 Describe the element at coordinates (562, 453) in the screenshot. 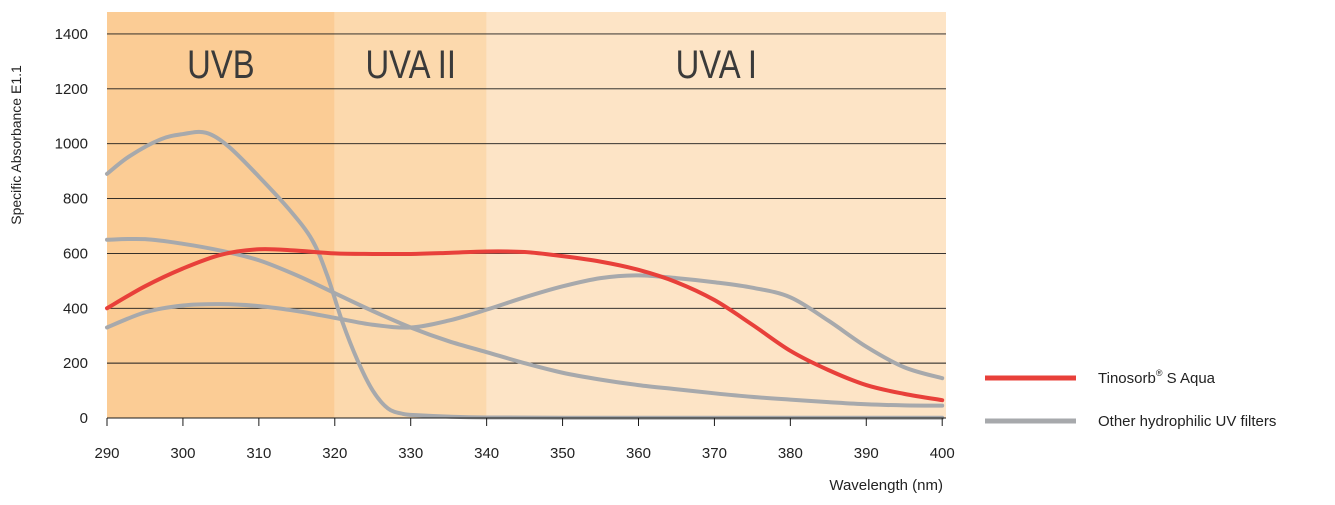

I see `x-tick-label: 350` at that location.